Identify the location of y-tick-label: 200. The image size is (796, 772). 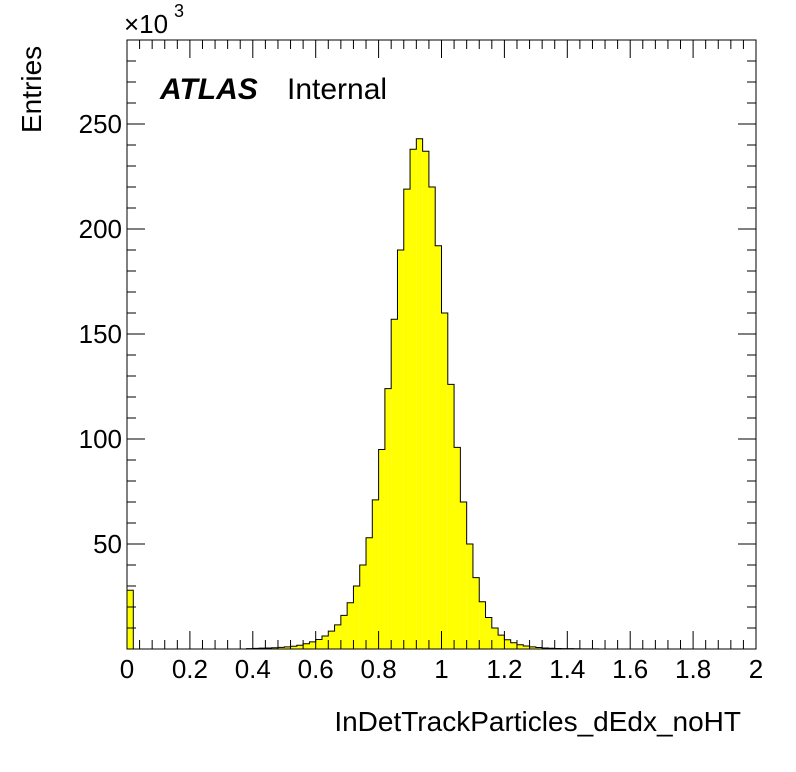
(100, 229).